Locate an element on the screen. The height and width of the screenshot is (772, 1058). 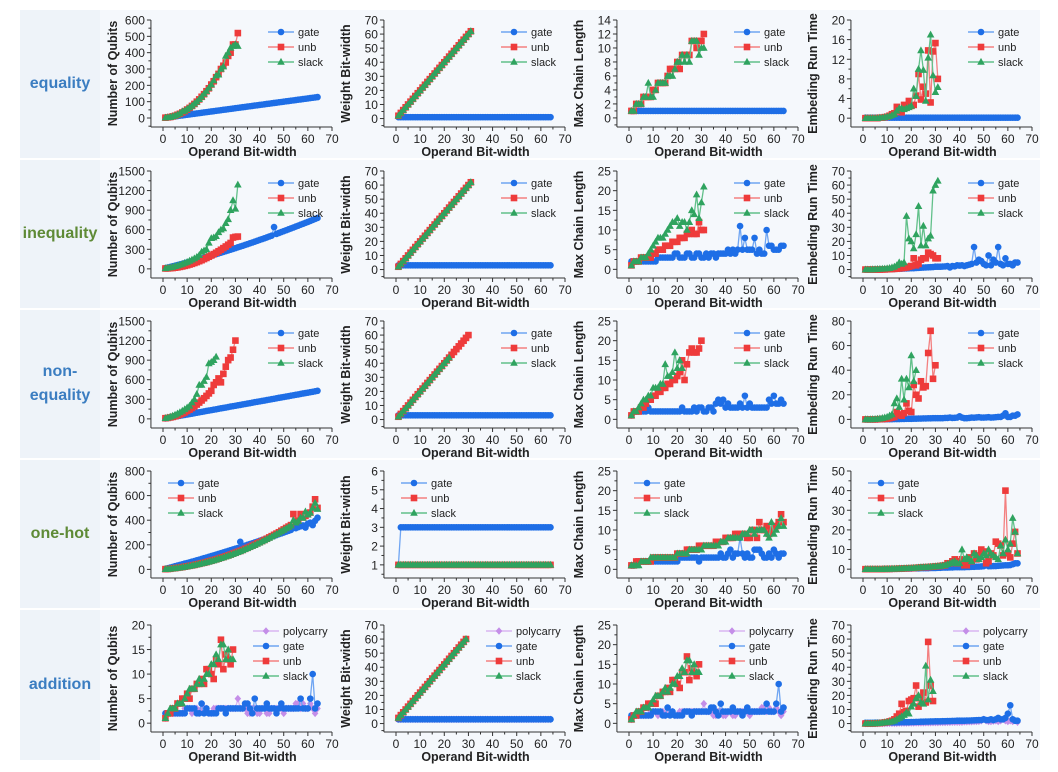
y-tick-label: 50 is located at coordinates (372, 49).